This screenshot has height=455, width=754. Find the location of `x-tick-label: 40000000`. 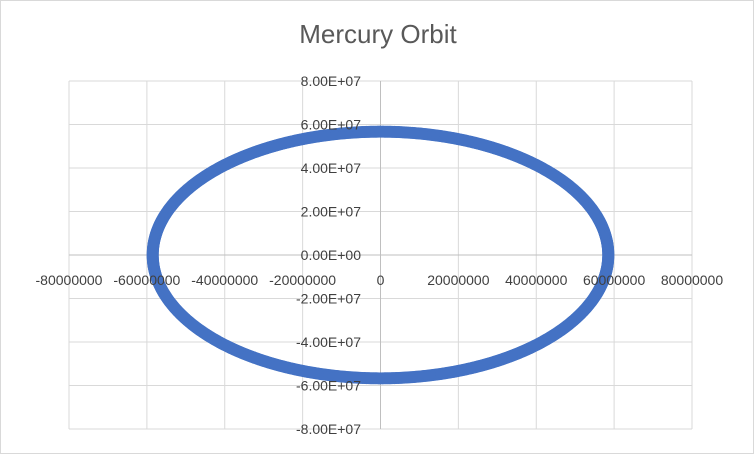

x-tick-label: 40000000 is located at coordinates (536, 280).